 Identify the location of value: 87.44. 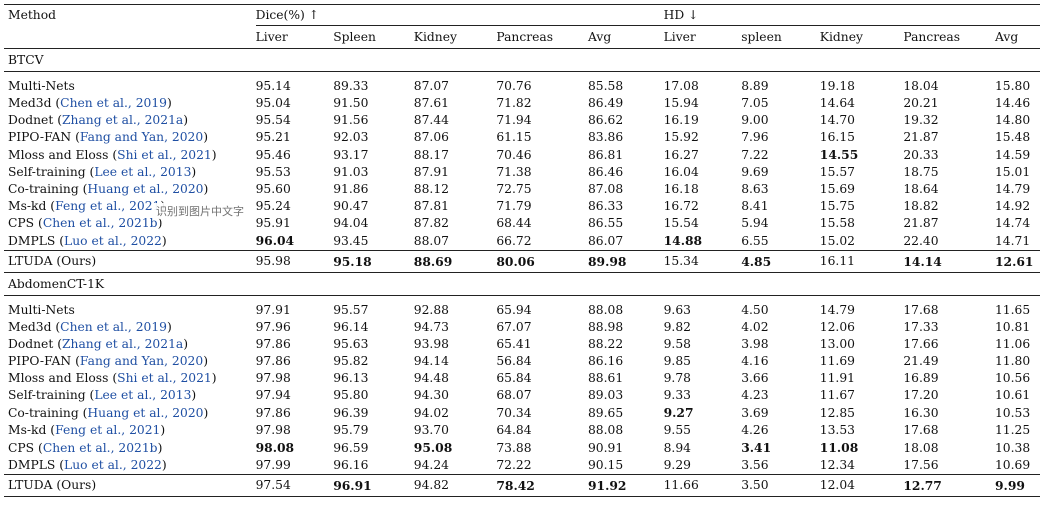
(431, 120).